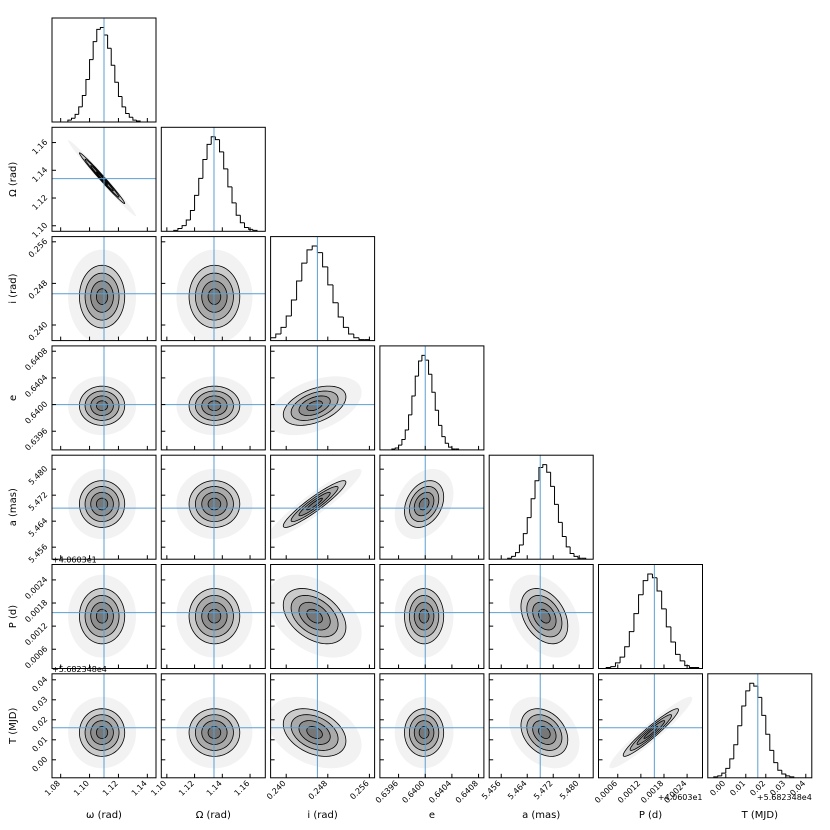 This screenshot has width=830, height=830. Describe the element at coordinates (36, 611) in the screenshot. I see `y-tick-label: 0.0018` at that location.